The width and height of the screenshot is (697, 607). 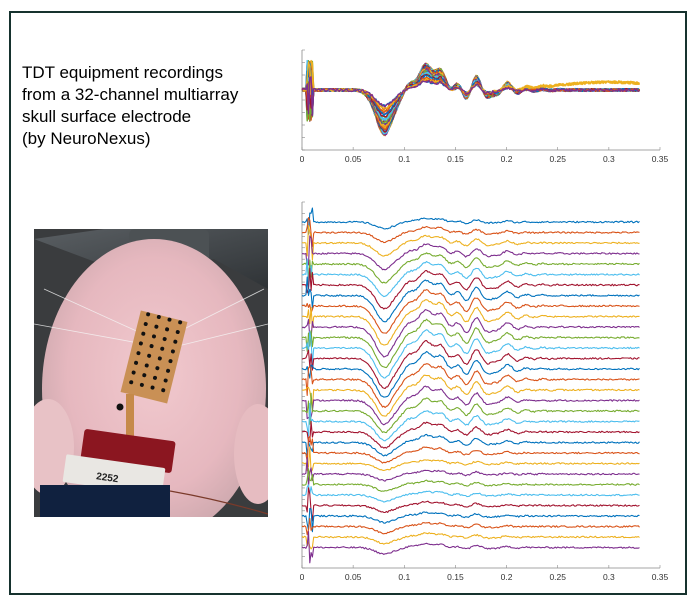 What do you see at coordinates (122, 72) in the screenshot?
I see `caption-line-1: TDT equipment recordings` at bounding box center [122, 72].